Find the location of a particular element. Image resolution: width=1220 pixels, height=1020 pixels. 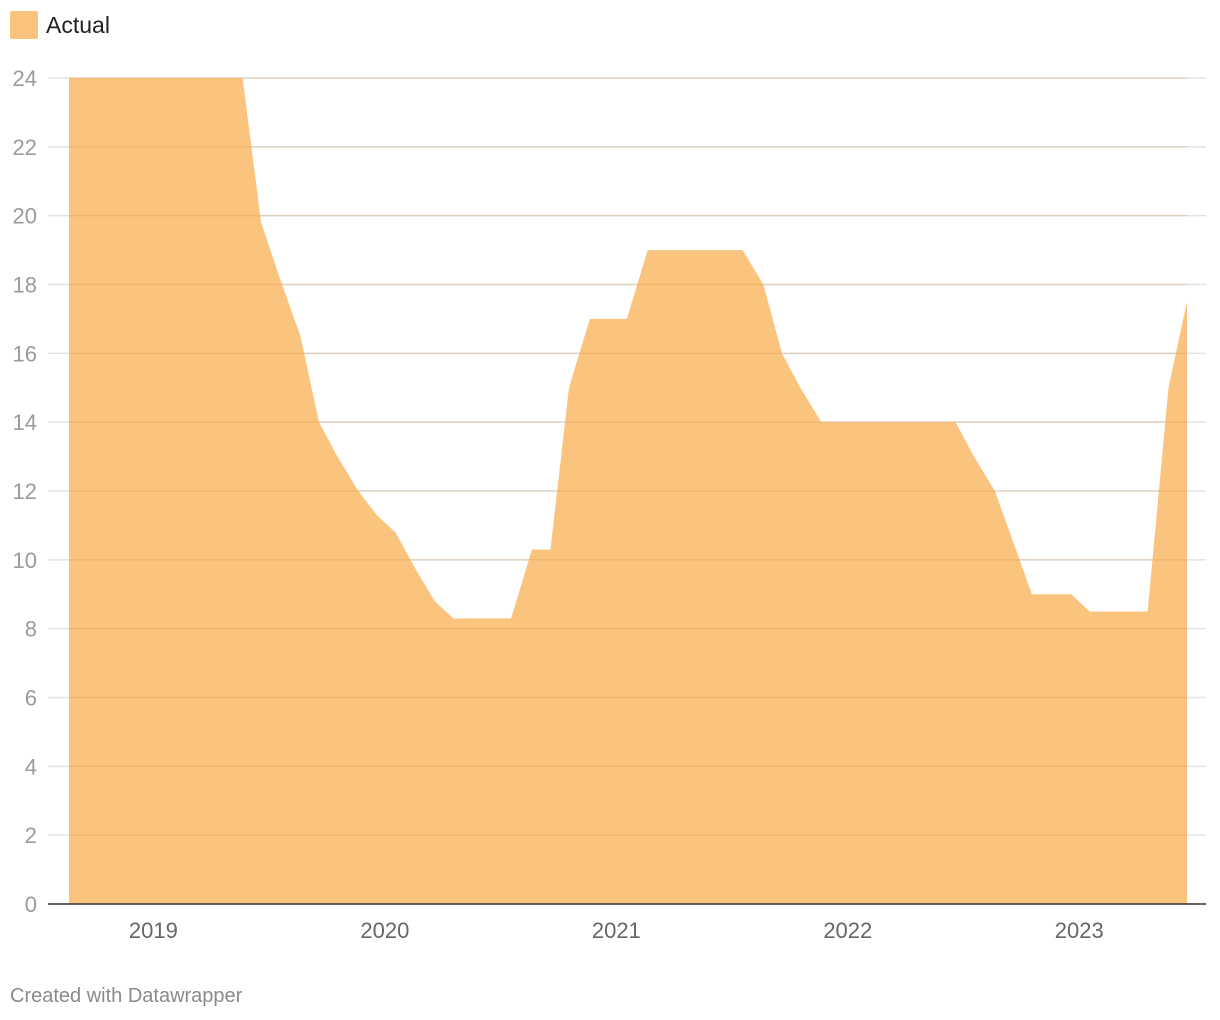

y-tick-label: 16 is located at coordinates (25, 353).